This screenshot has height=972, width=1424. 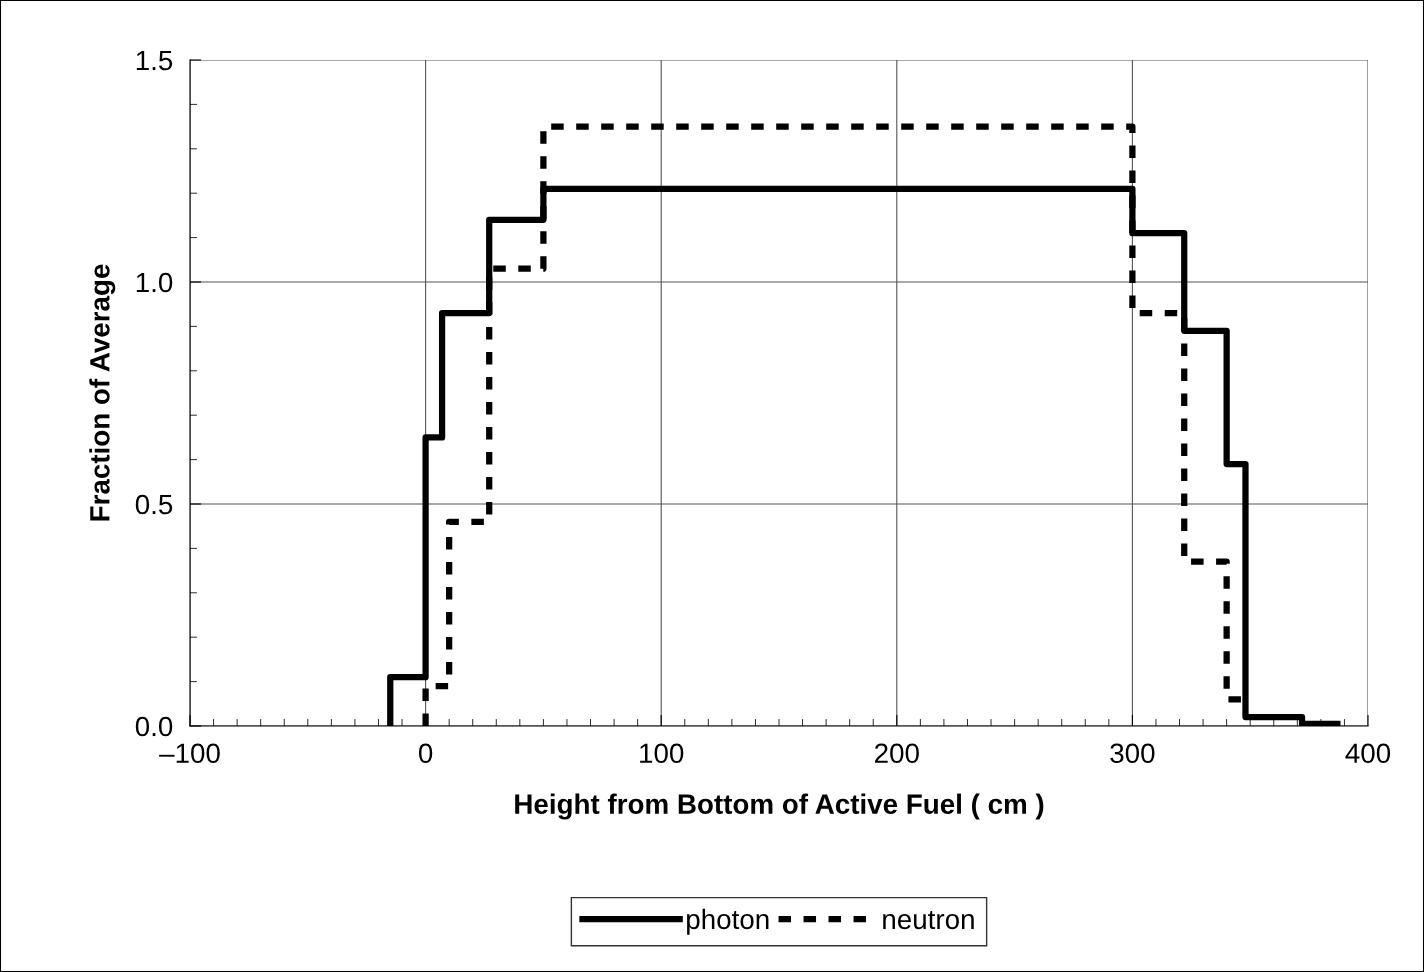 What do you see at coordinates (154, 504) in the screenshot?
I see `y-tick-label: 0.5` at bounding box center [154, 504].